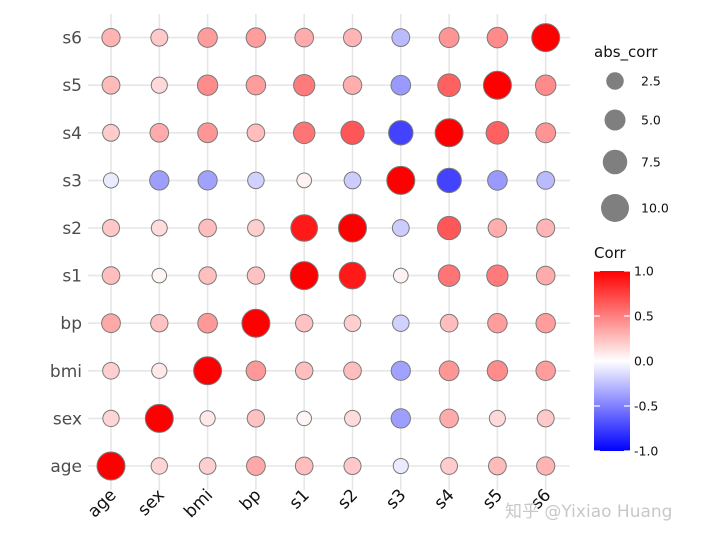 This screenshot has height=541, width=720. What do you see at coordinates (546, 228) in the screenshot?
I see `corr-dot-s2-s6` at bounding box center [546, 228].